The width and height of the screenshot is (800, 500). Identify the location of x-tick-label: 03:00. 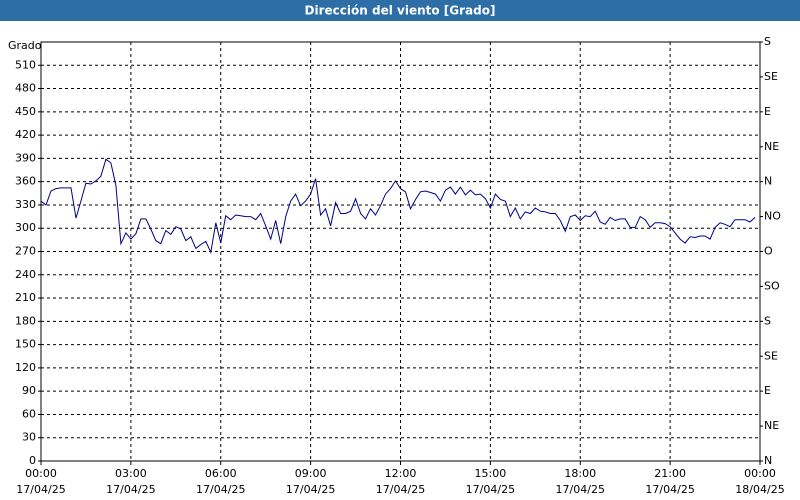
(131, 473).